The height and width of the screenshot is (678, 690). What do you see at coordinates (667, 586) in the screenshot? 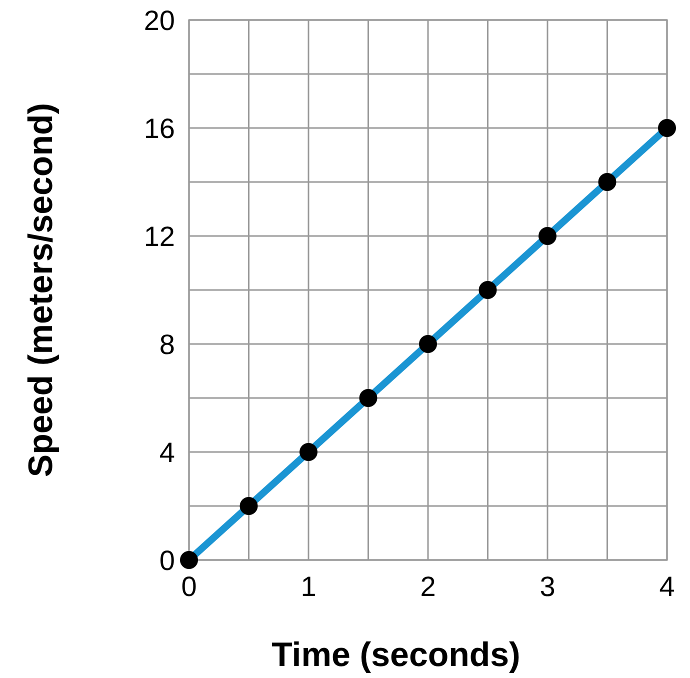
I see `x-tick-label: 4` at bounding box center [667, 586].